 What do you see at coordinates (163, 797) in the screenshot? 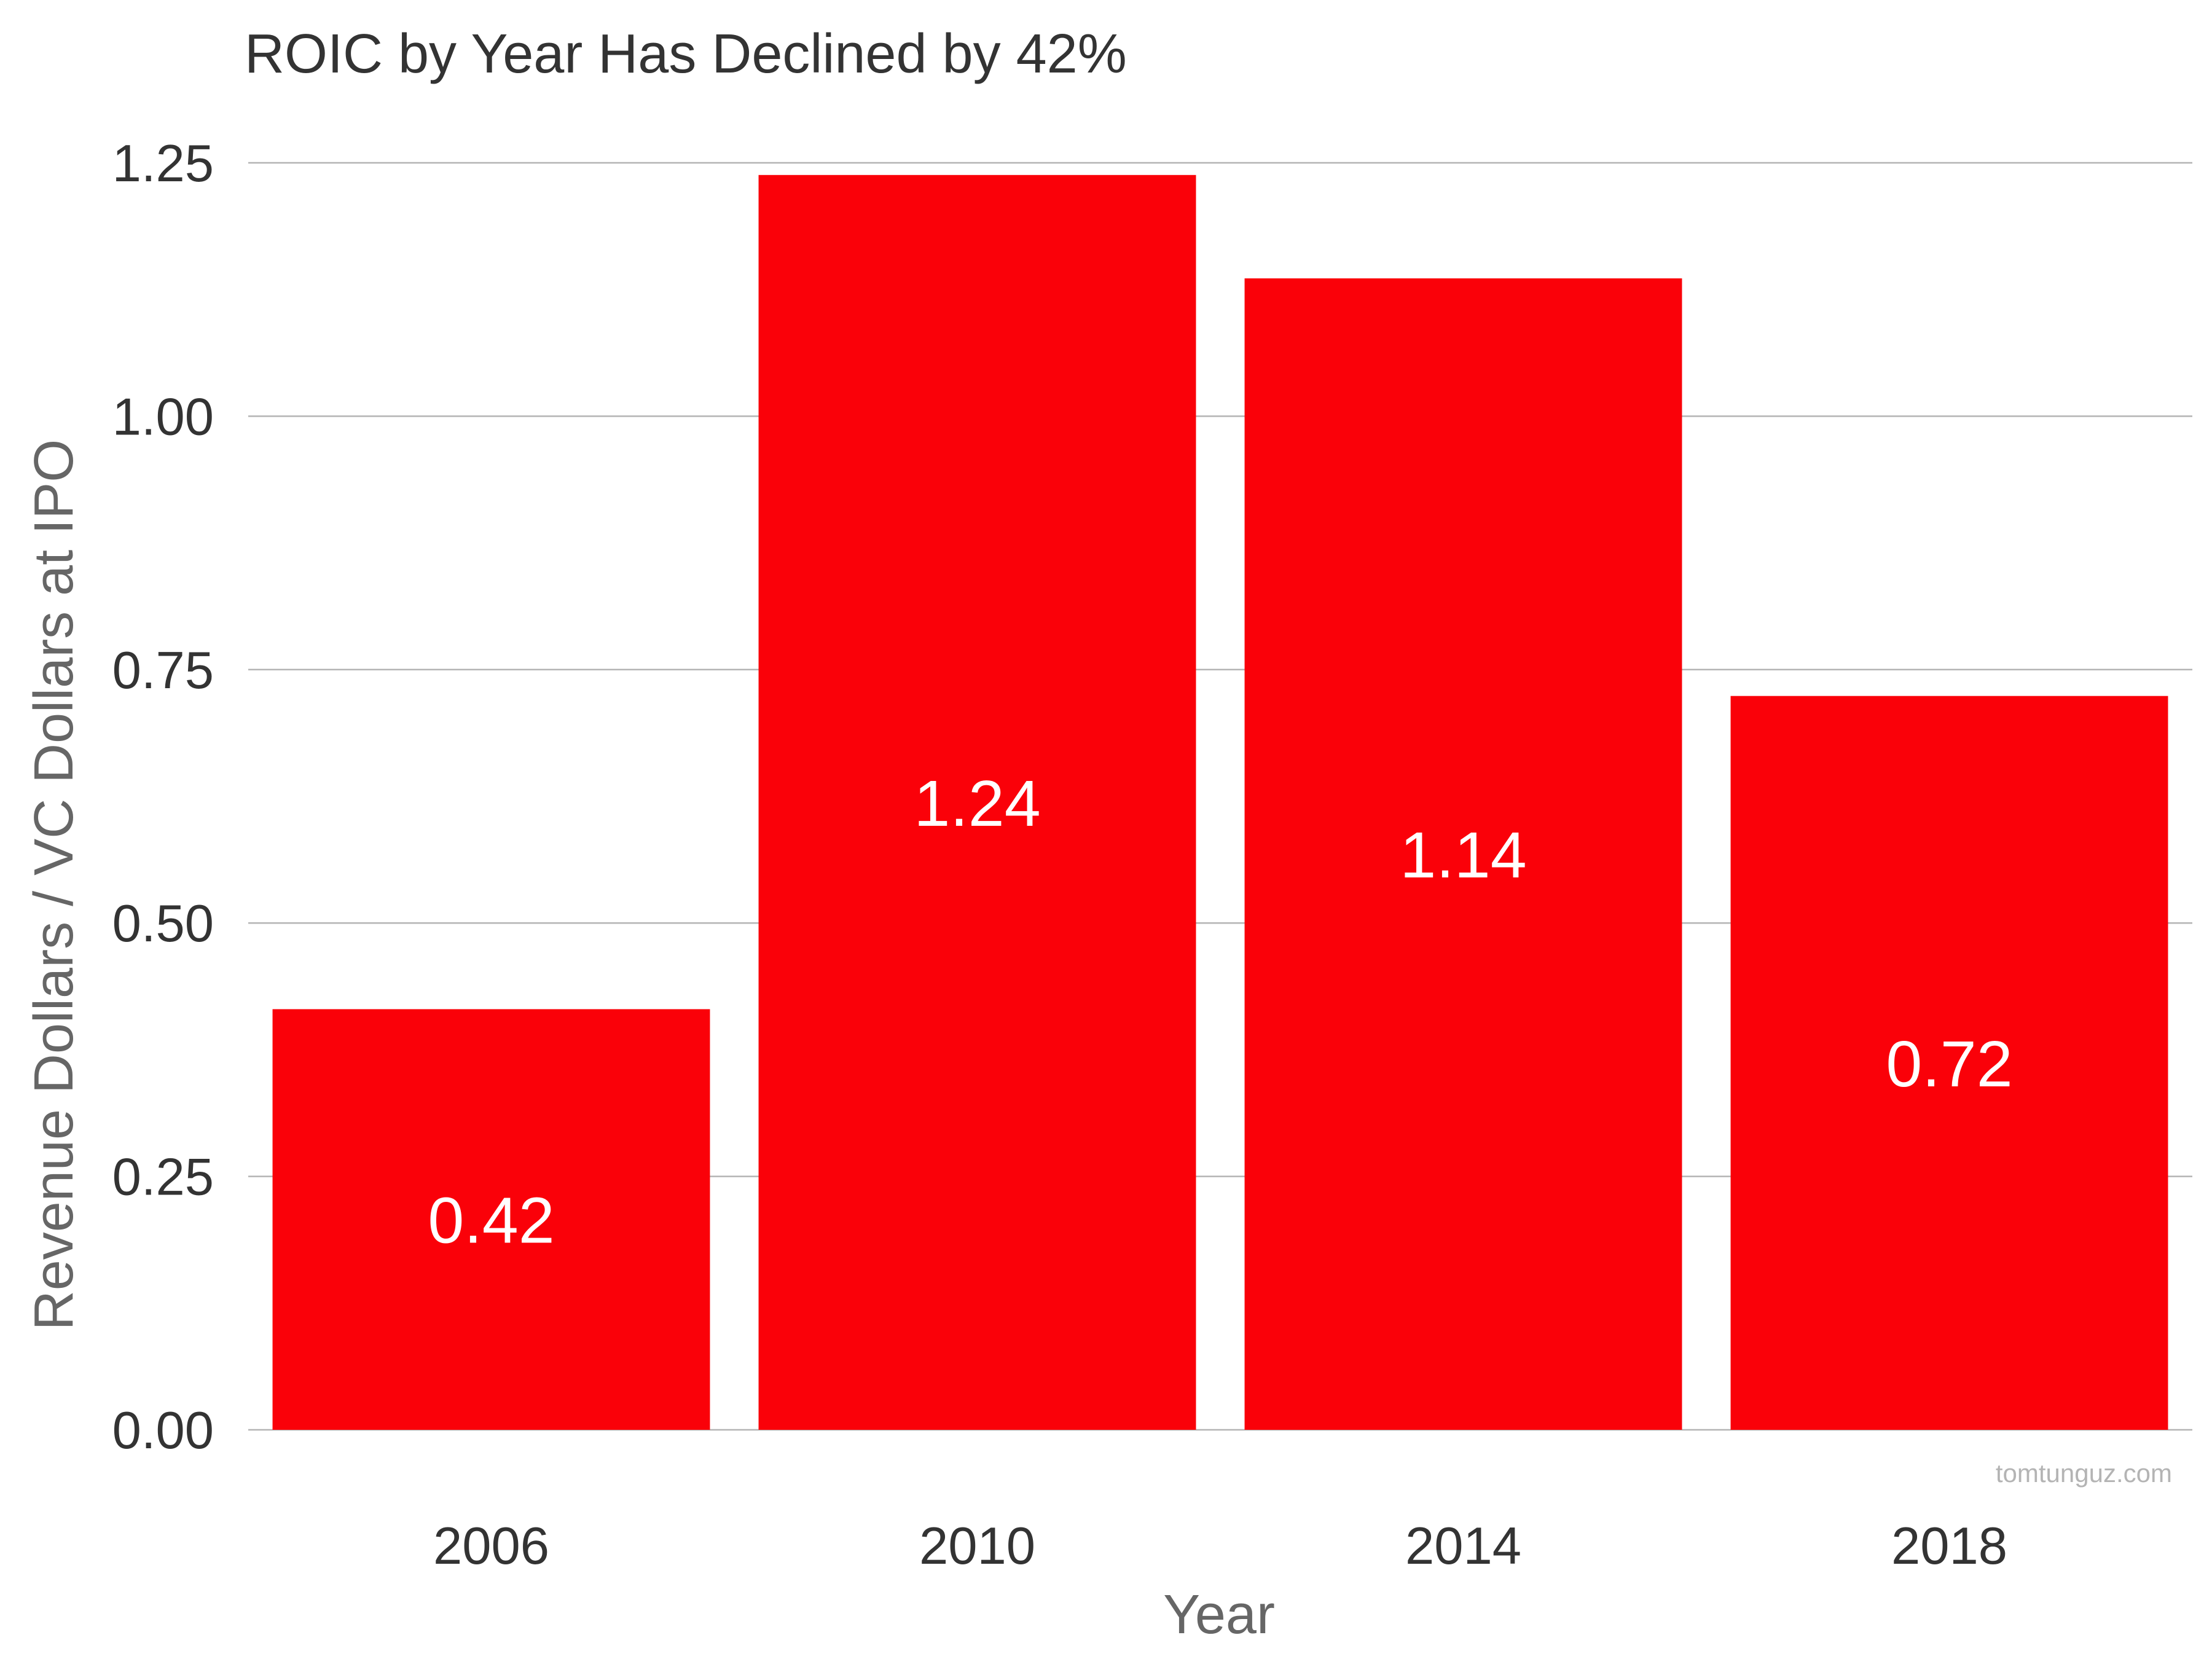
I see `y-axis-ticks: 0.00 0.25 0.50 0.75 1.00 1.25` at bounding box center [163, 797].